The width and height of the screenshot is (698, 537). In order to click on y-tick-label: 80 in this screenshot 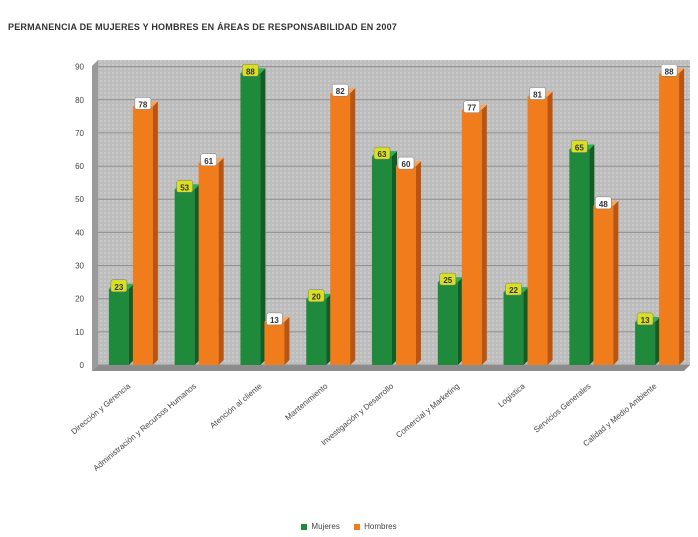, I will do `click(79, 100)`.